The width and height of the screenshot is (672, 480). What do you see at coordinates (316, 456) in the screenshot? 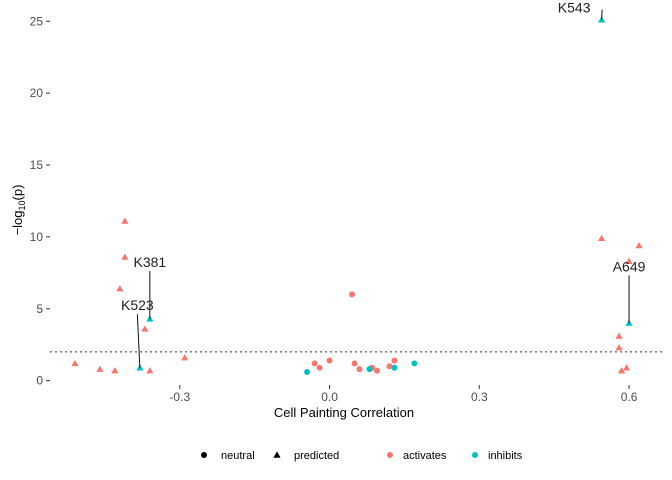
I see `legend-label: predicted` at bounding box center [316, 456].